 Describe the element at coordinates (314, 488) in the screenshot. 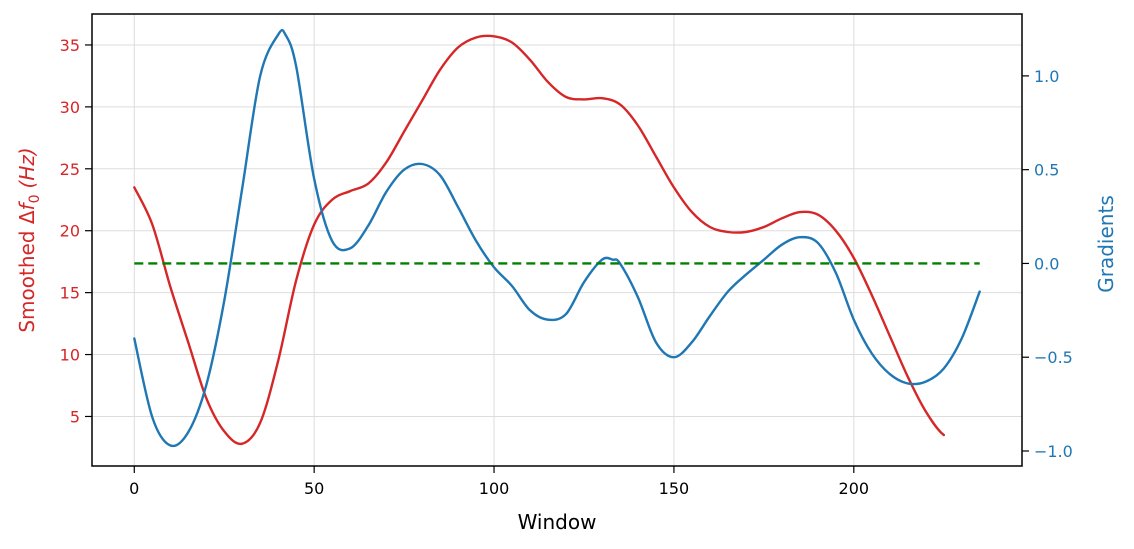

I see `x-tick-label: 50` at that location.